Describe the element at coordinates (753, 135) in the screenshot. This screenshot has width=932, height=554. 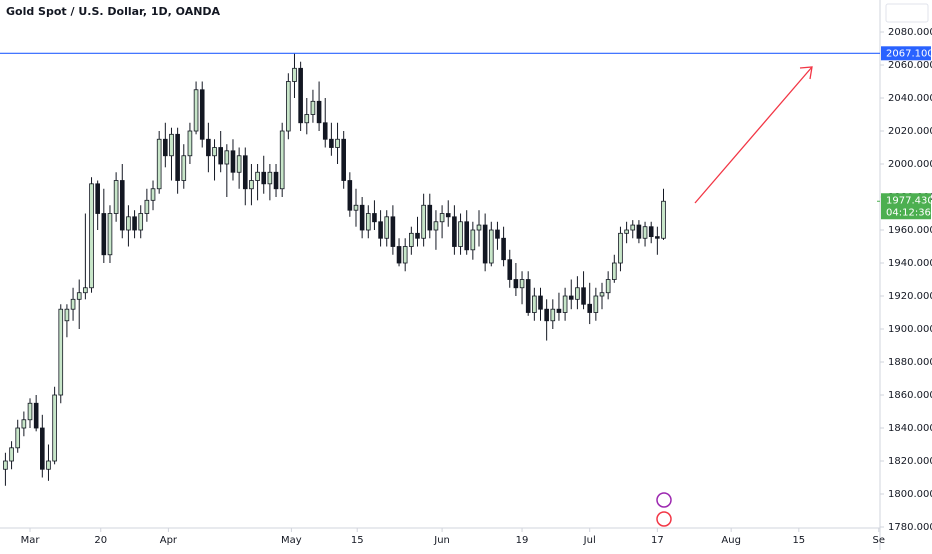
I see `arrow-line` at that location.